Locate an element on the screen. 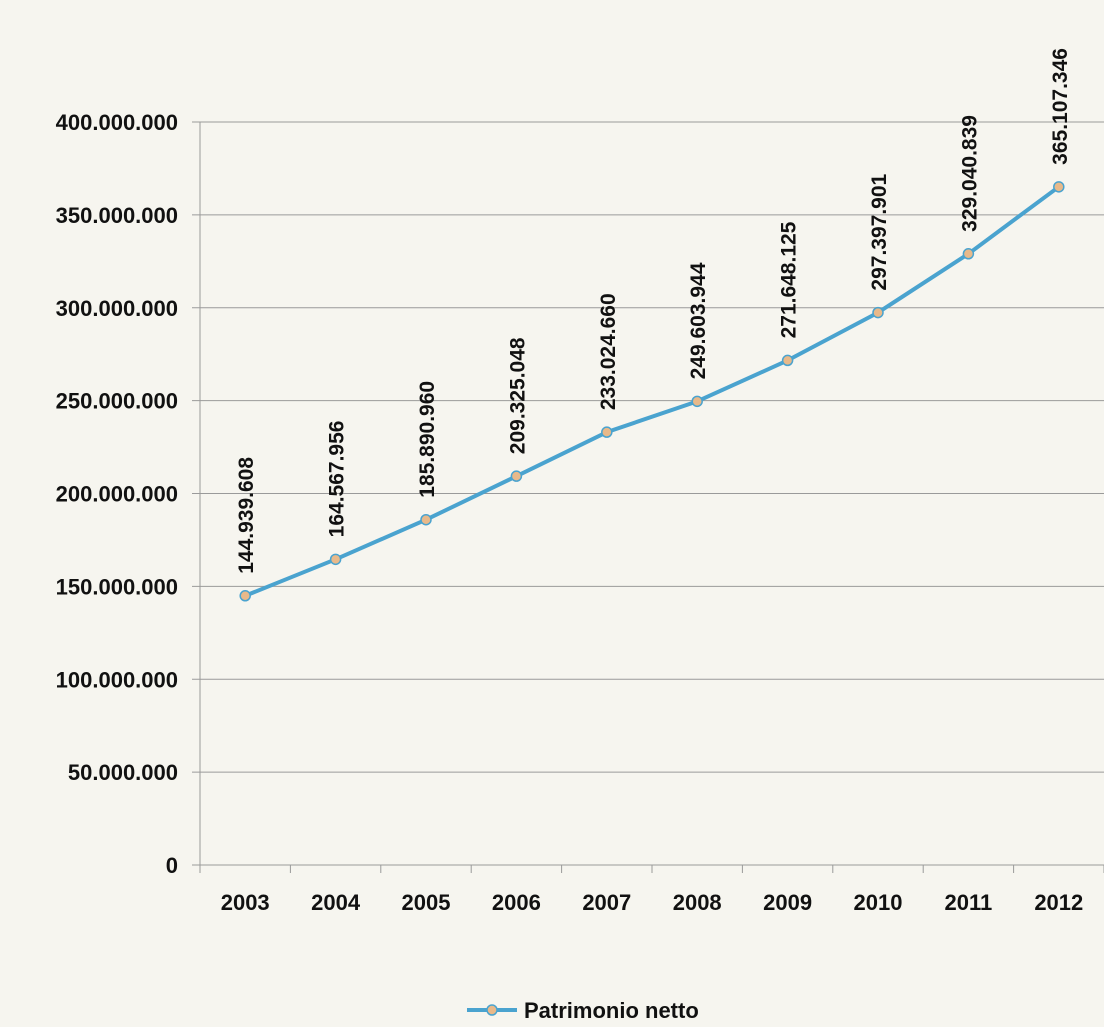 Image resolution: width=1104 pixels, height=1027 pixels. data-label: 233.024.660 is located at coordinates (608, 351).